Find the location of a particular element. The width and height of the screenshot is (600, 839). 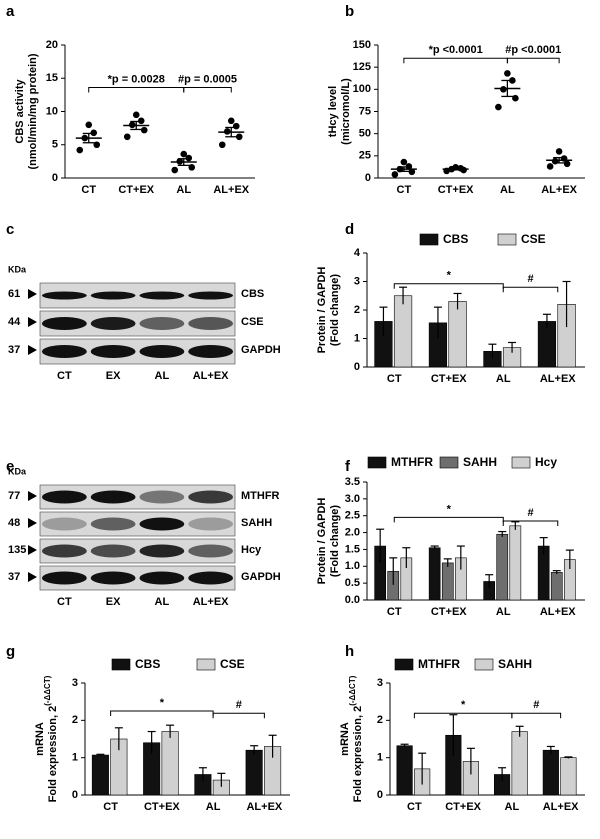

lane-label: AL+EX is located at coordinates (211, 376).